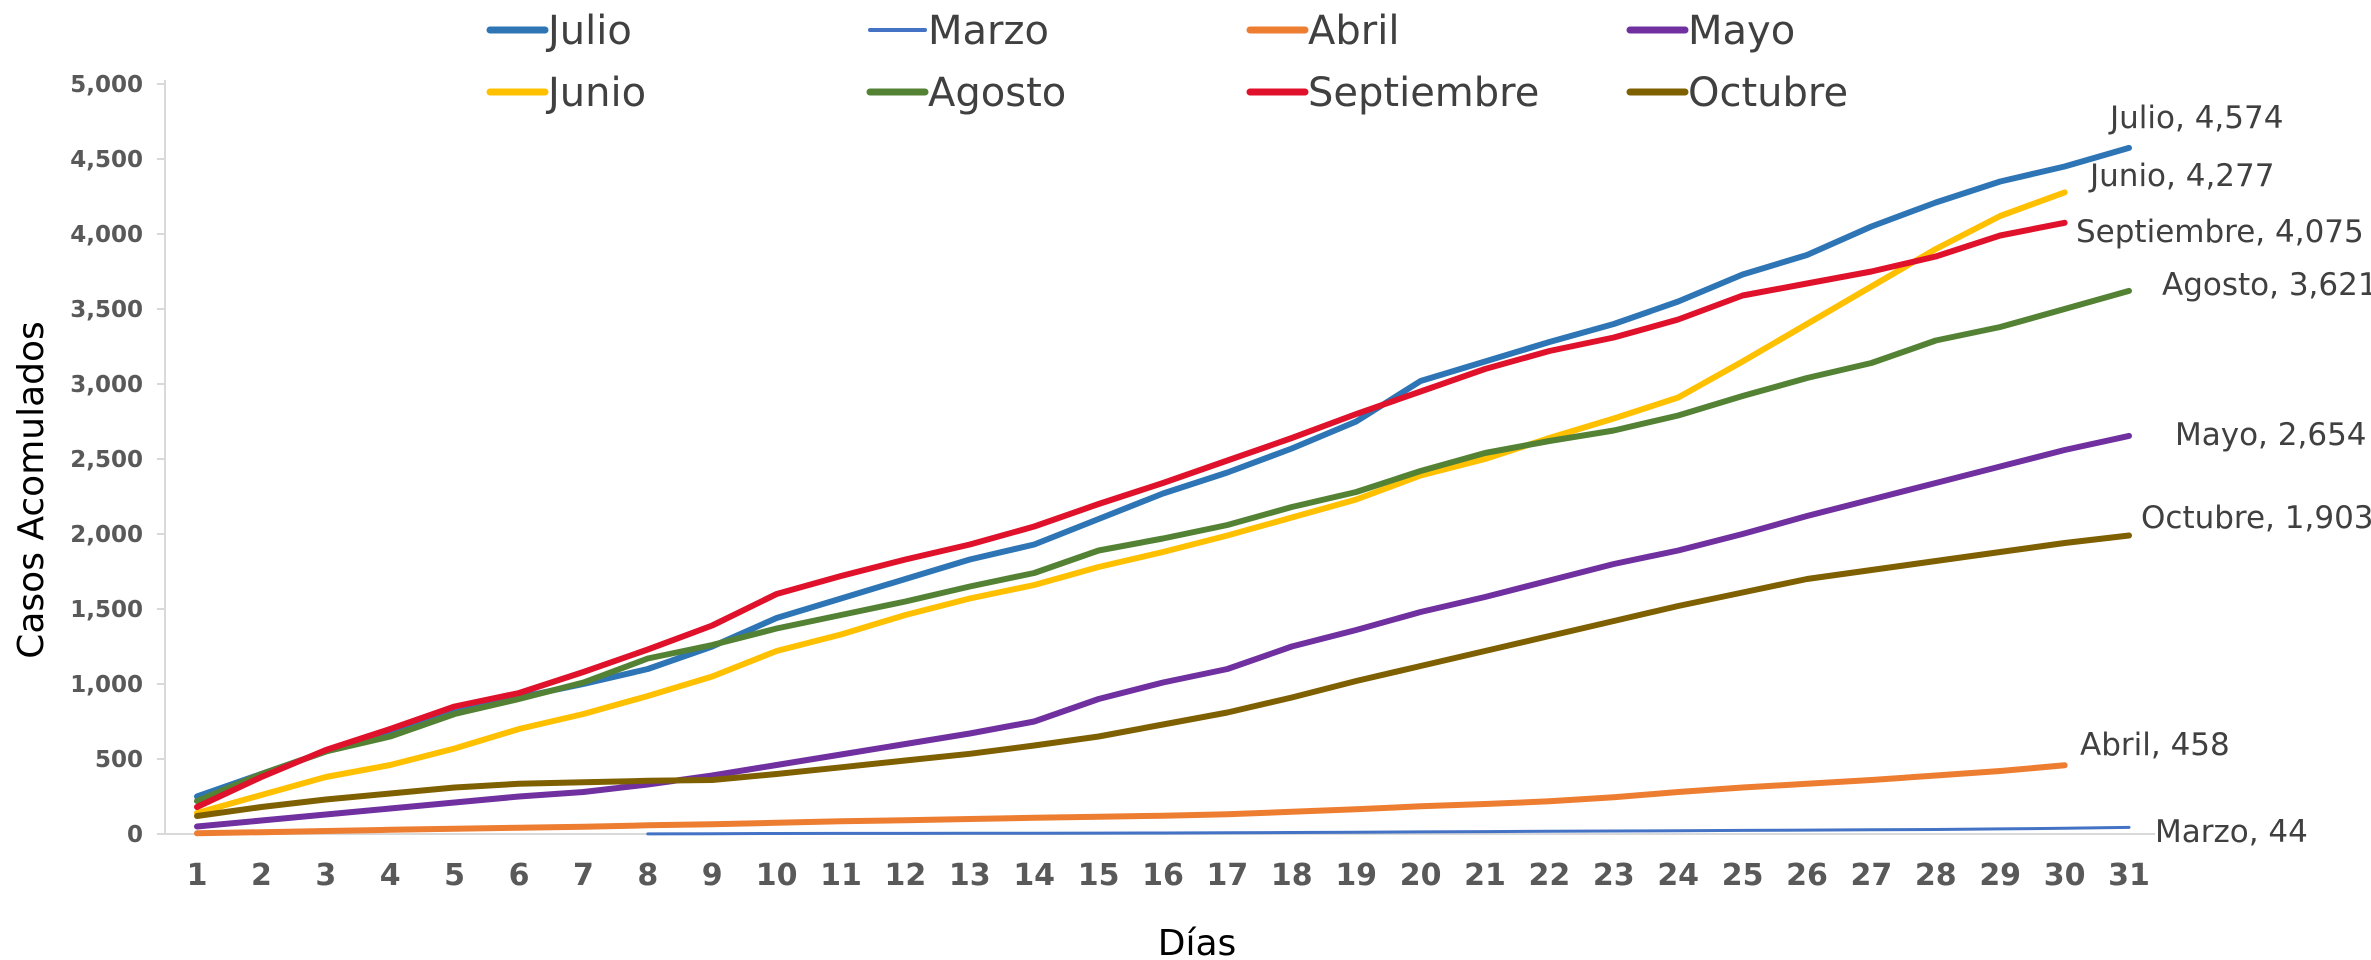  What do you see at coordinates (325, 875) in the screenshot?
I see `x-tick-label: 3` at bounding box center [325, 875].